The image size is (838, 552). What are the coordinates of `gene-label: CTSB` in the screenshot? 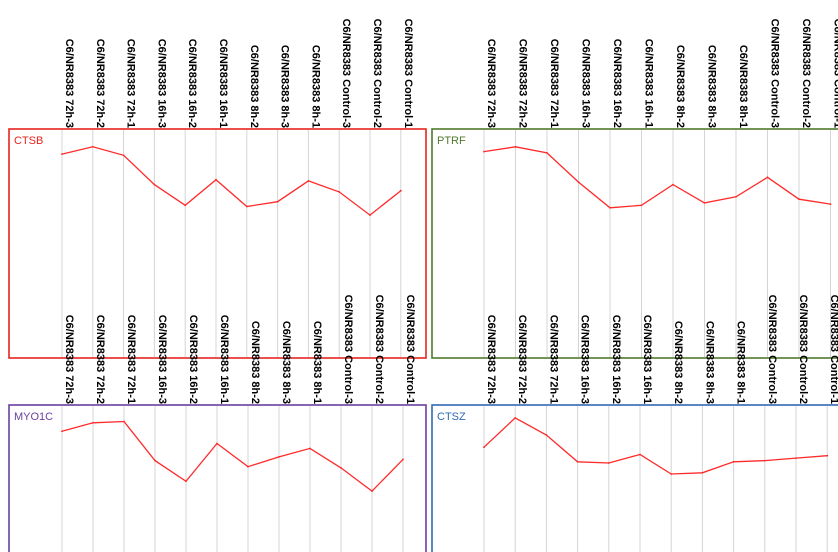 It's located at (28, 141).